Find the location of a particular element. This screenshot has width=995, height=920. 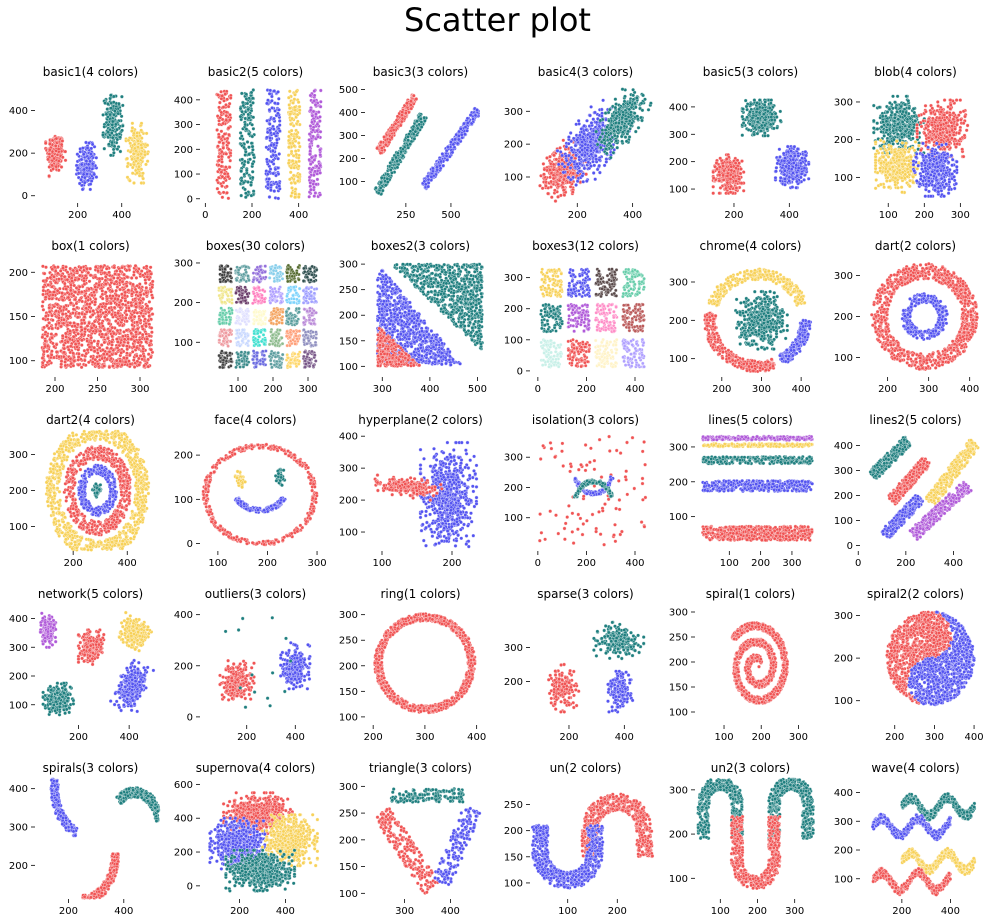

subplot-basic5: basic5(3 colors)200 400100200300400 is located at coordinates (739, 143).